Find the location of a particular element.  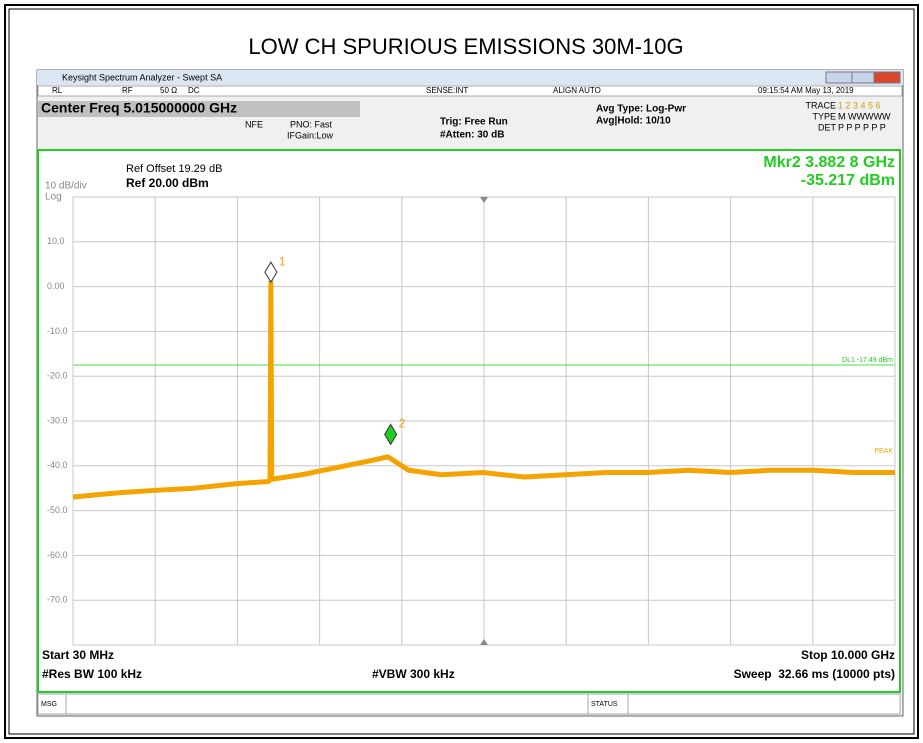

det-label: DET is located at coordinates (827, 127).